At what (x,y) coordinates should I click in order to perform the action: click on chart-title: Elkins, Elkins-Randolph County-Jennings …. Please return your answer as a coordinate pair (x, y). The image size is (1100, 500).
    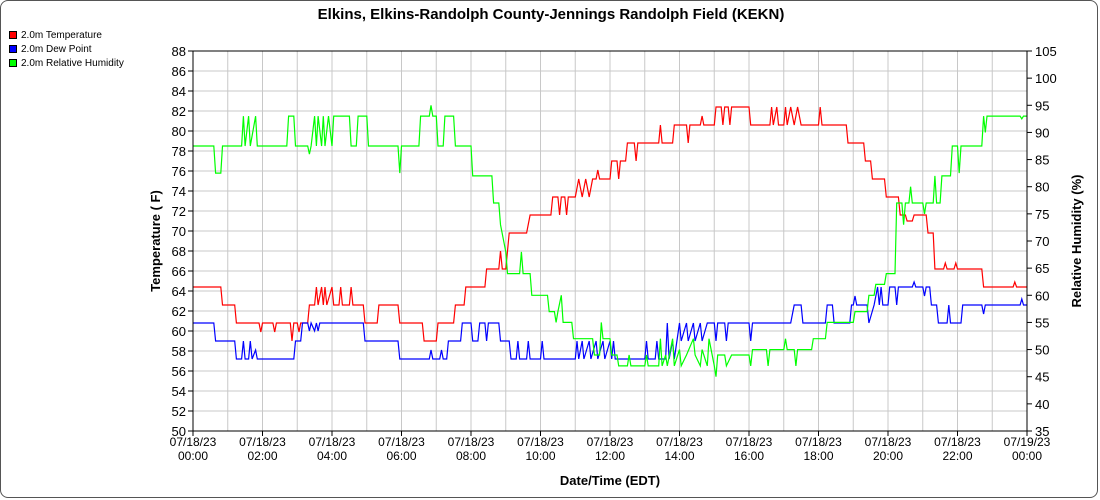
    Looking at the image, I should click on (551, 14).